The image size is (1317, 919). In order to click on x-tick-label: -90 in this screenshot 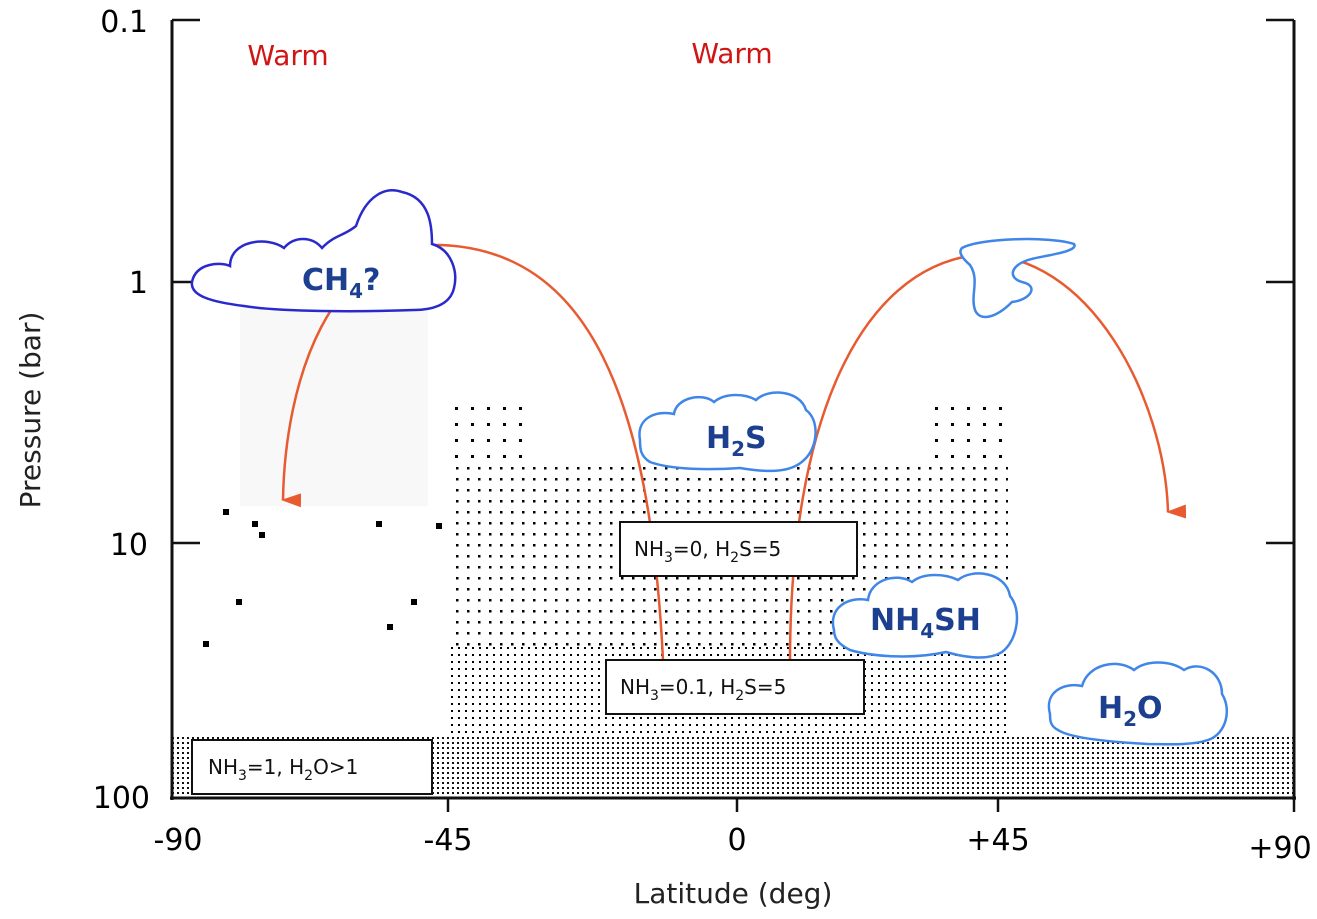, I will do `click(178, 840)`.